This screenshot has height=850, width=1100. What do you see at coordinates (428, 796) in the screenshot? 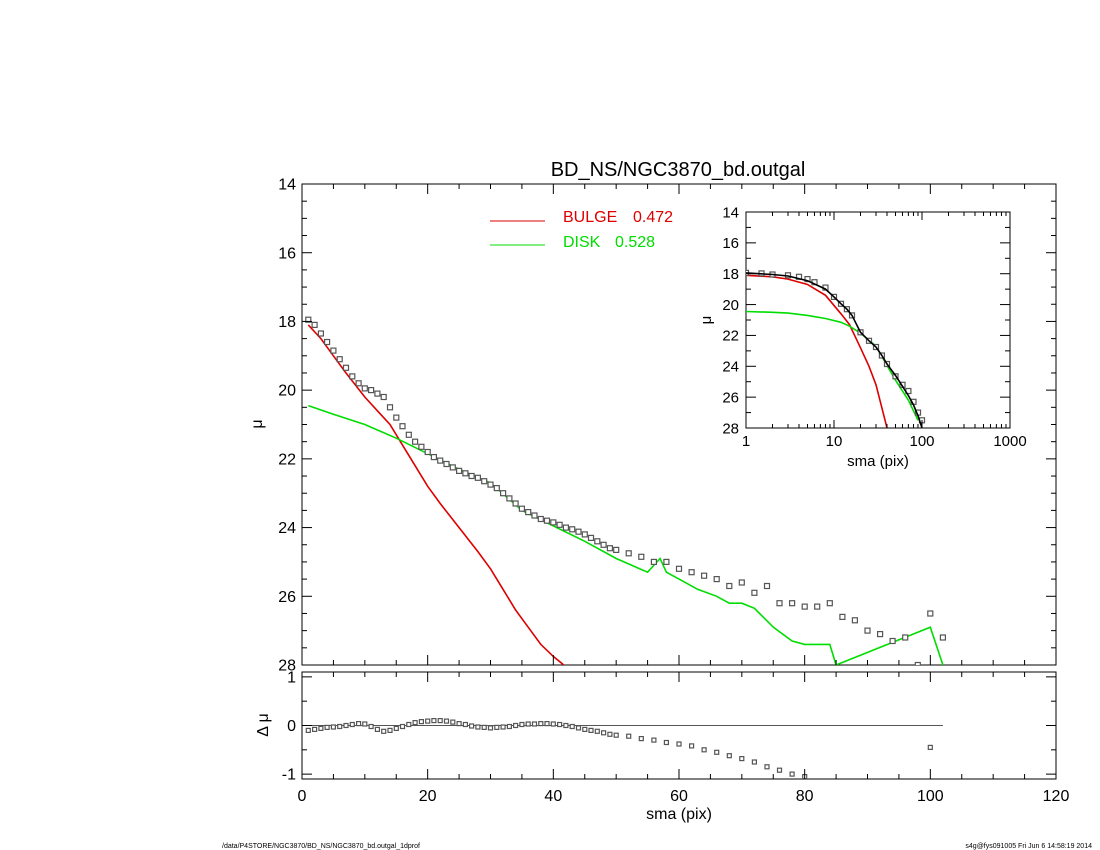
I see `residual-x-tick-label: 20` at bounding box center [428, 796].